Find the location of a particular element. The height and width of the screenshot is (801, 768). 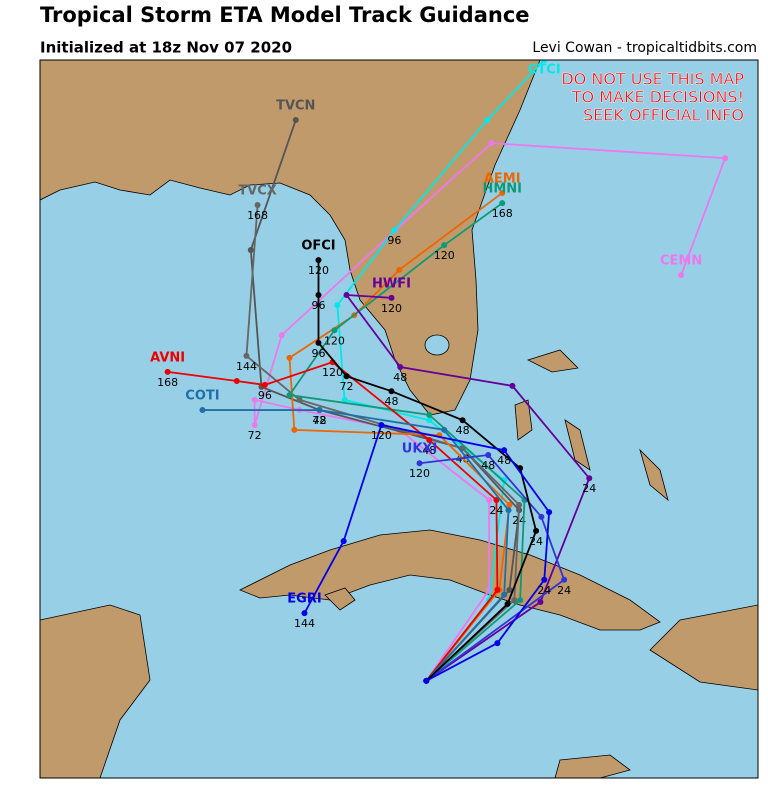

model-name: HMNI is located at coordinates (502, 189).